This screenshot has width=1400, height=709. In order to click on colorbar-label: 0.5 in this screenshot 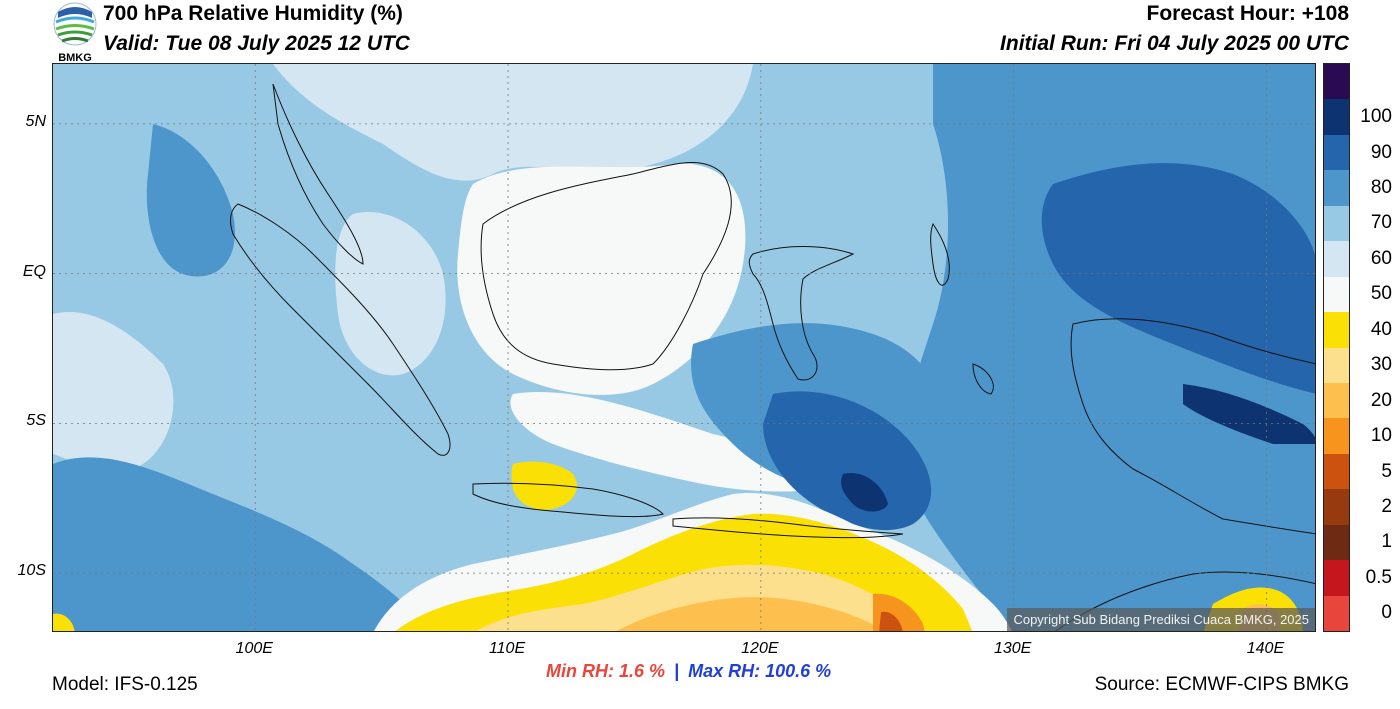, I will do `click(1378, 577)`.